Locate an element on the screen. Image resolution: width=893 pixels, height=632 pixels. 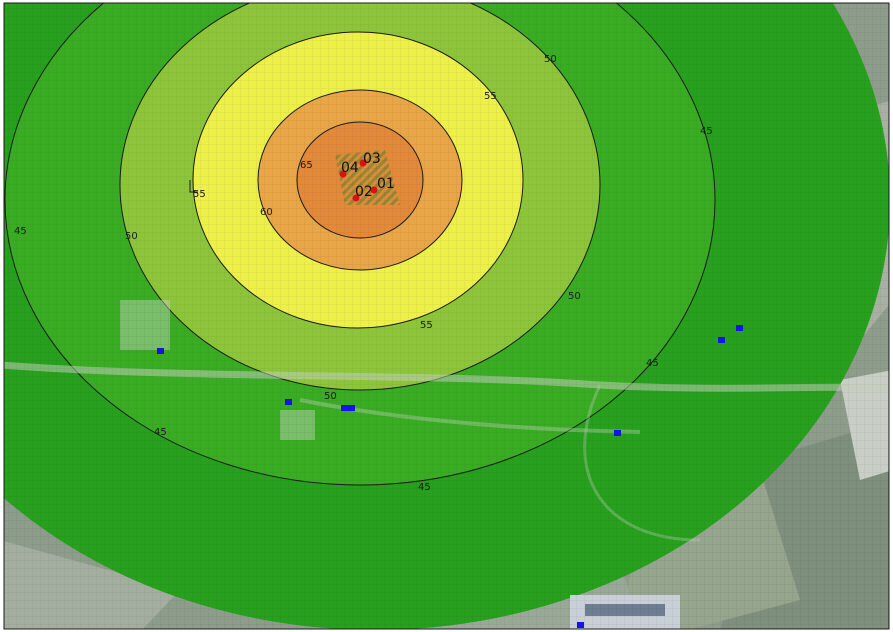
turbines: 04 03 02 01 is located at coordinates (367, 176).